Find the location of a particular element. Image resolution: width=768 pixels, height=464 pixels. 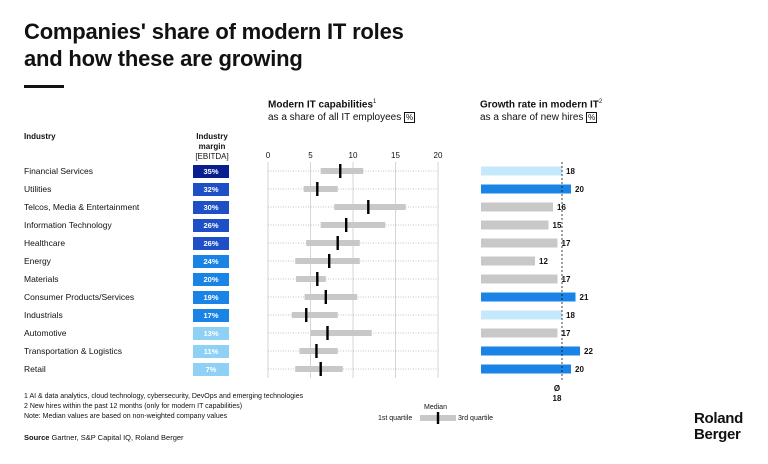

industry-label: Information Technology is located at coordinates (68, 225).